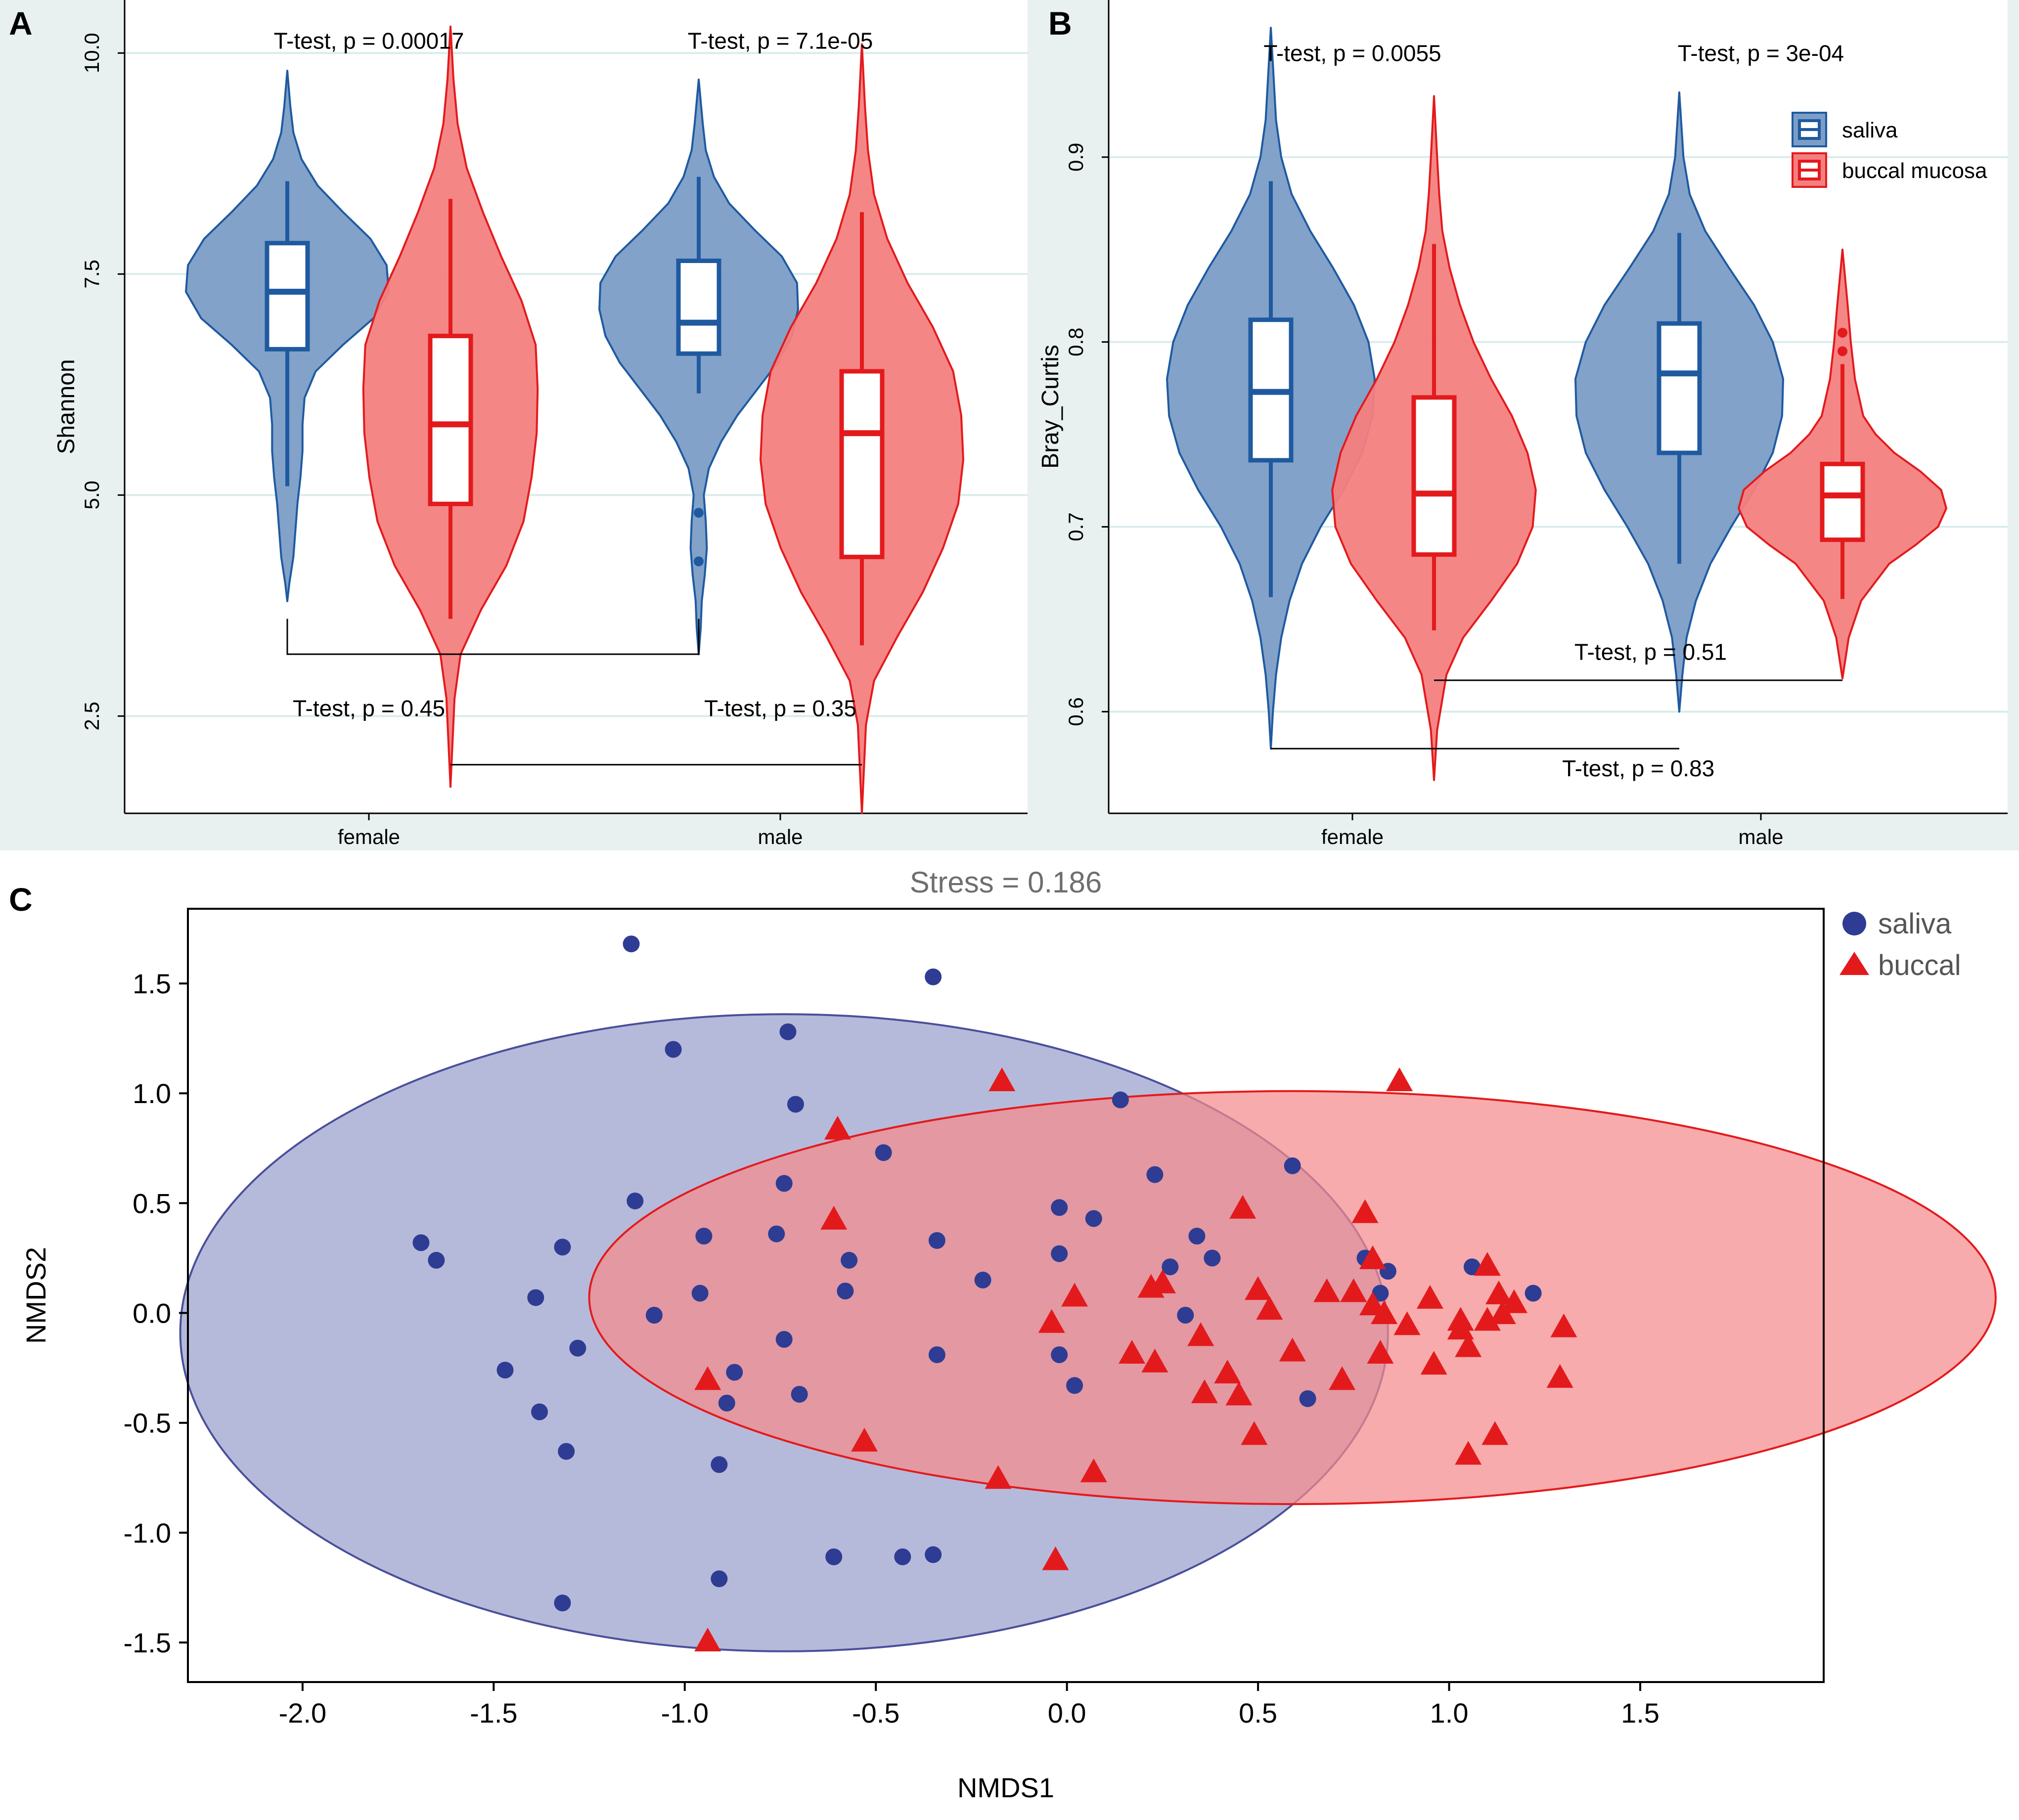 The image size is (2019, 1820). Describe the element at coordinates (1005, 1787) in the screenshot. I see `x-axis-title: NMDS1` at that location.